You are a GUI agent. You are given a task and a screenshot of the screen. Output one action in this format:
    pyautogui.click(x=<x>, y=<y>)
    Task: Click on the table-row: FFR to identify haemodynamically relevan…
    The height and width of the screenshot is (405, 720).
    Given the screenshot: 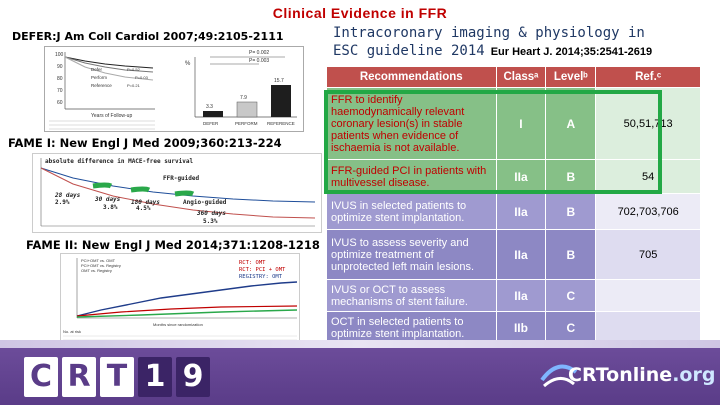 What is the action you would take?
    pyautogui.click(x=513, y=123)
    